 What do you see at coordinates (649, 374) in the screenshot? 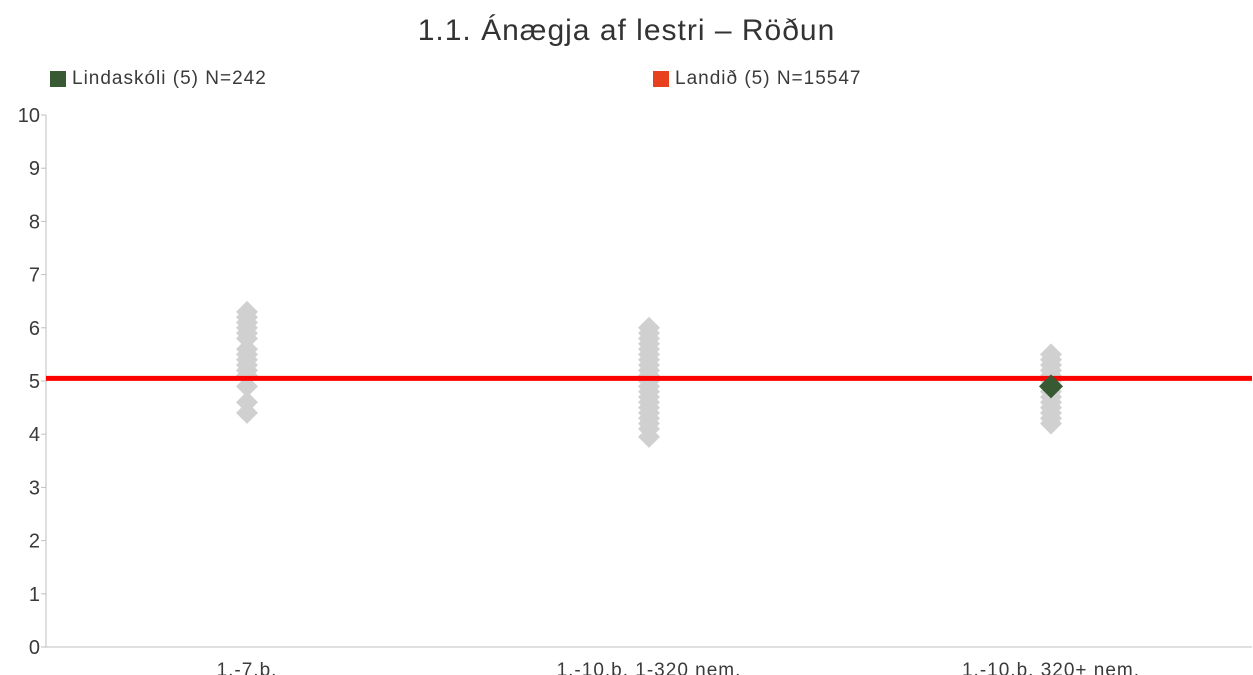
I see `other-schools-markers` at bounding box center [649, 374].